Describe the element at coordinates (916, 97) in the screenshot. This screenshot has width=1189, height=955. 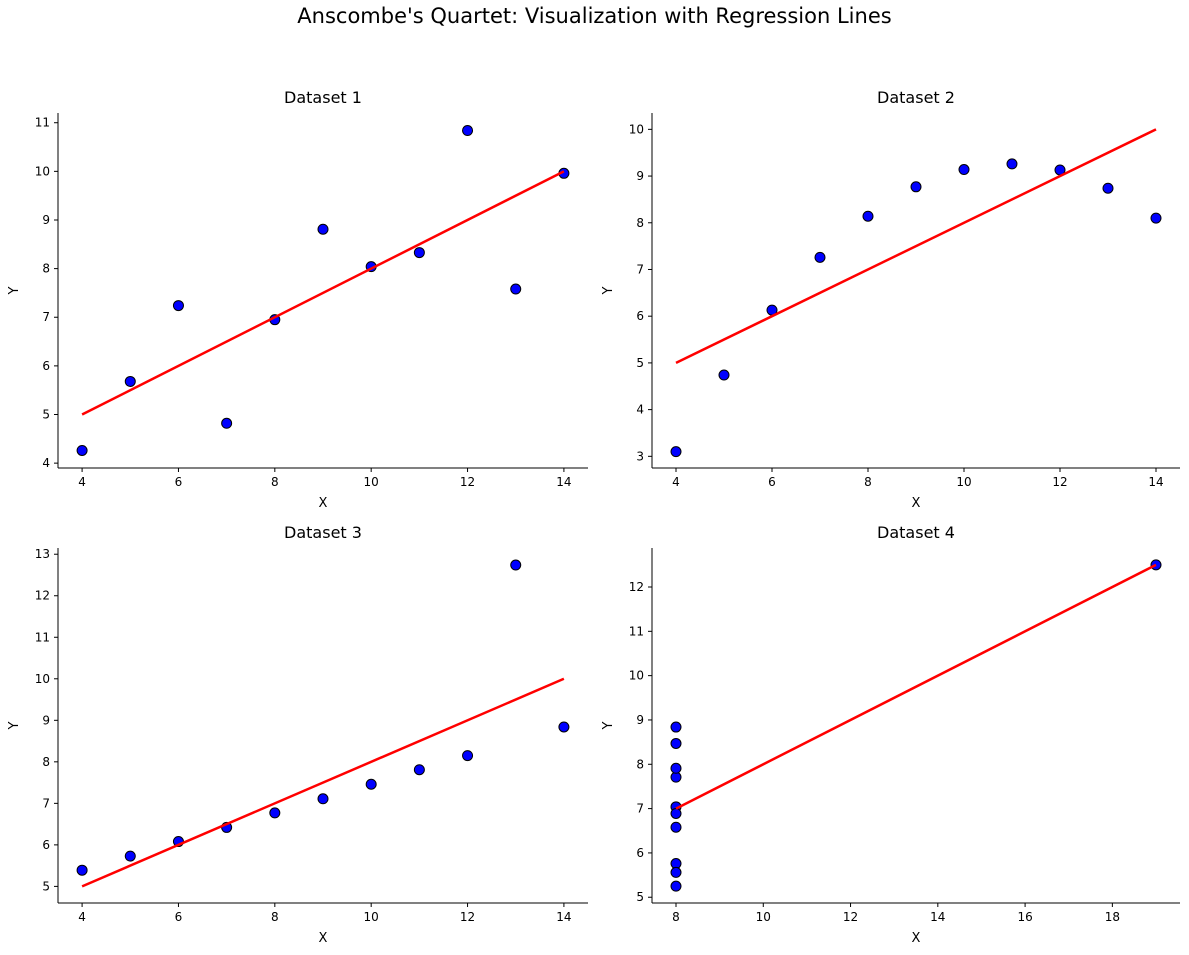
I see `panel-title: Dataset 2` at that location.